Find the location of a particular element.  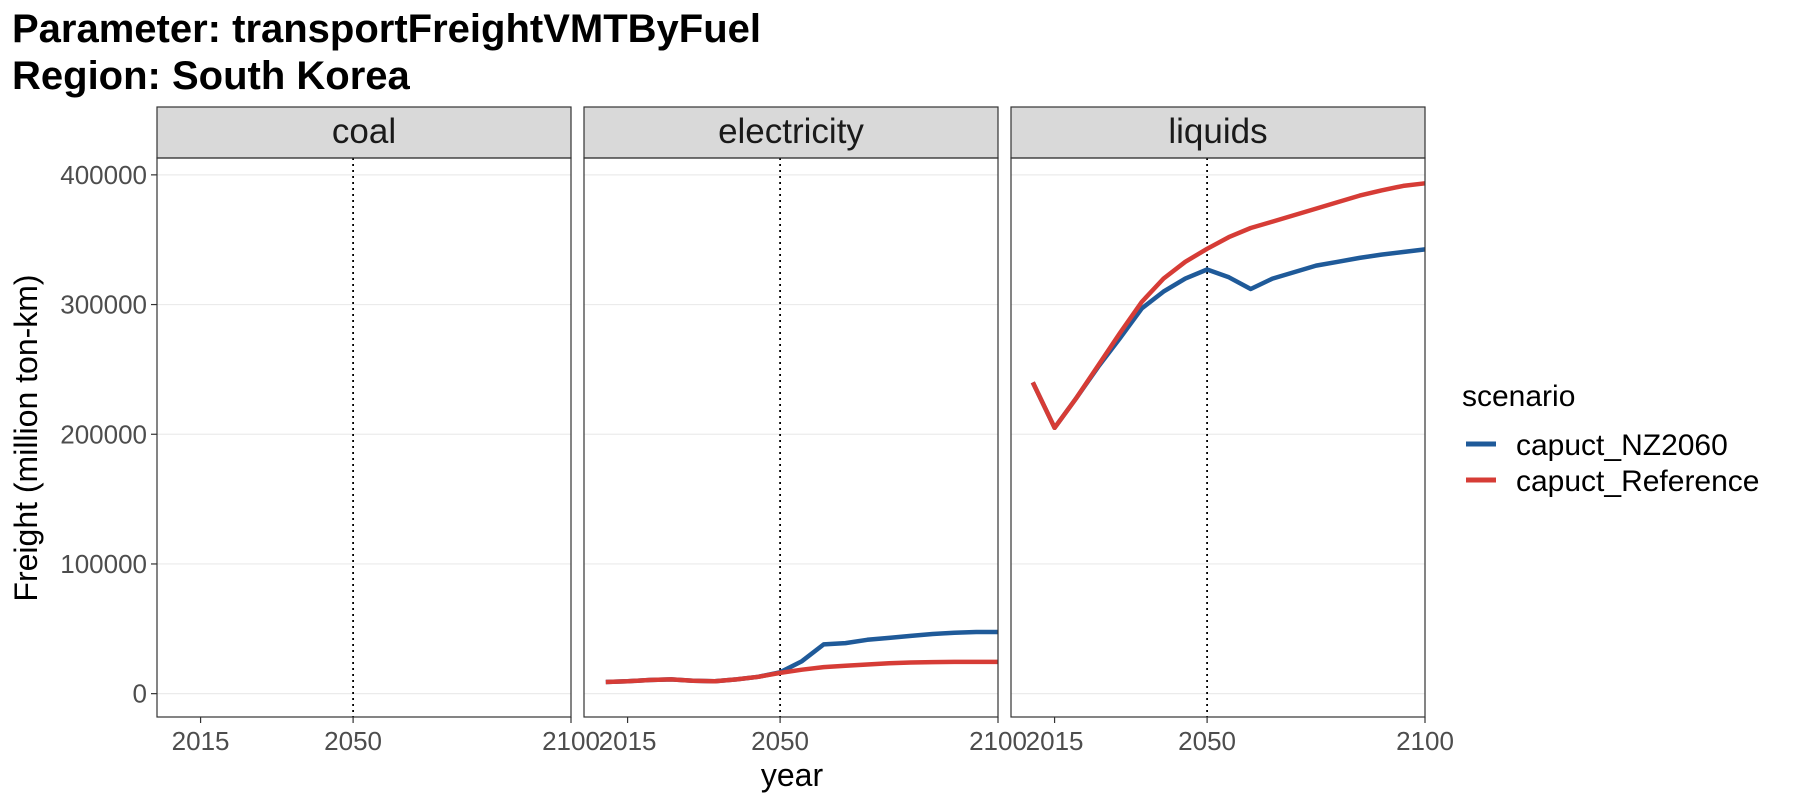

facet-label-liquids: liquids is located at coordinates (1217, 131).